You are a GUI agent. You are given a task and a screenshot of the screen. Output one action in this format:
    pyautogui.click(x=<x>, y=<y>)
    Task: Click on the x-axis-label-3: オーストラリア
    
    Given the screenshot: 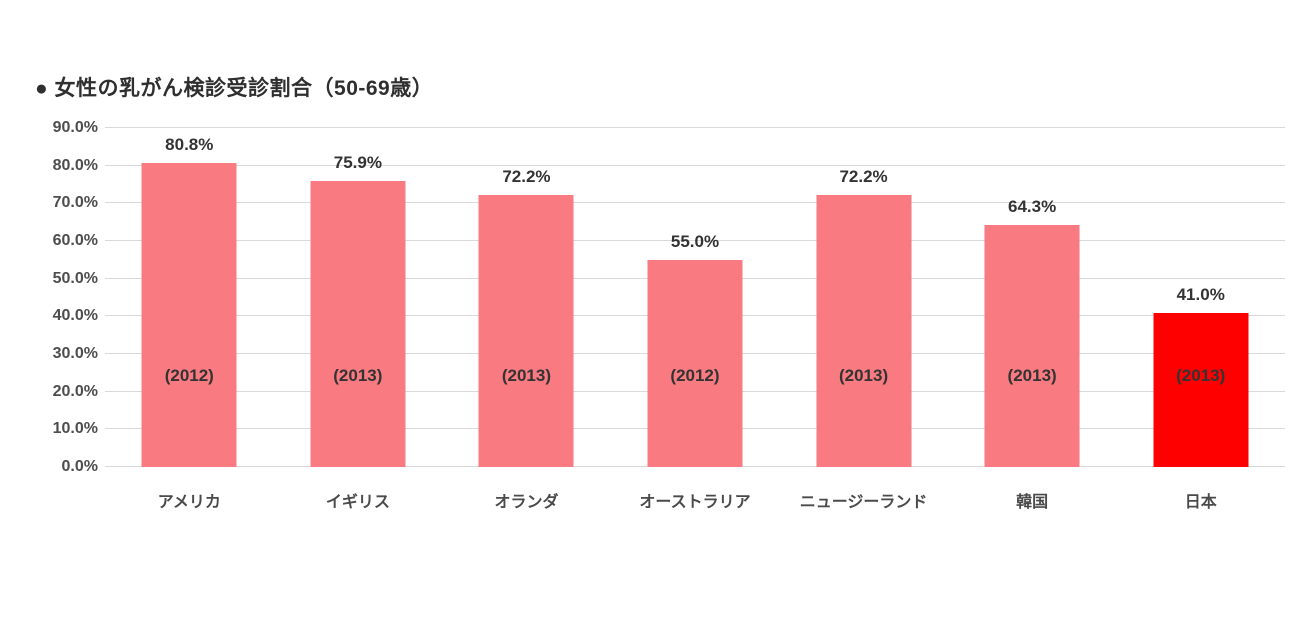 What is the action you would take?
    pyautogui.click(x=695, y=502)
    